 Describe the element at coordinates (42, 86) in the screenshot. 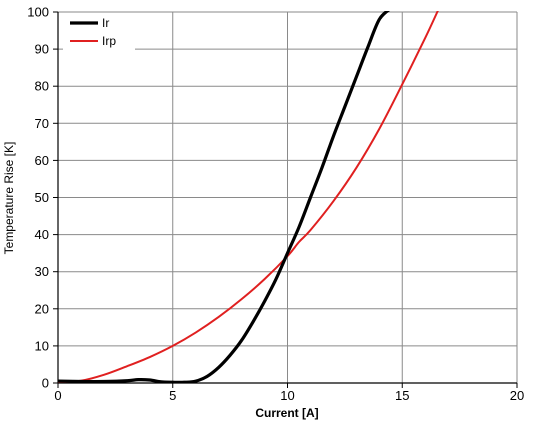

I see `y-tick-label-8: 80` at that location.